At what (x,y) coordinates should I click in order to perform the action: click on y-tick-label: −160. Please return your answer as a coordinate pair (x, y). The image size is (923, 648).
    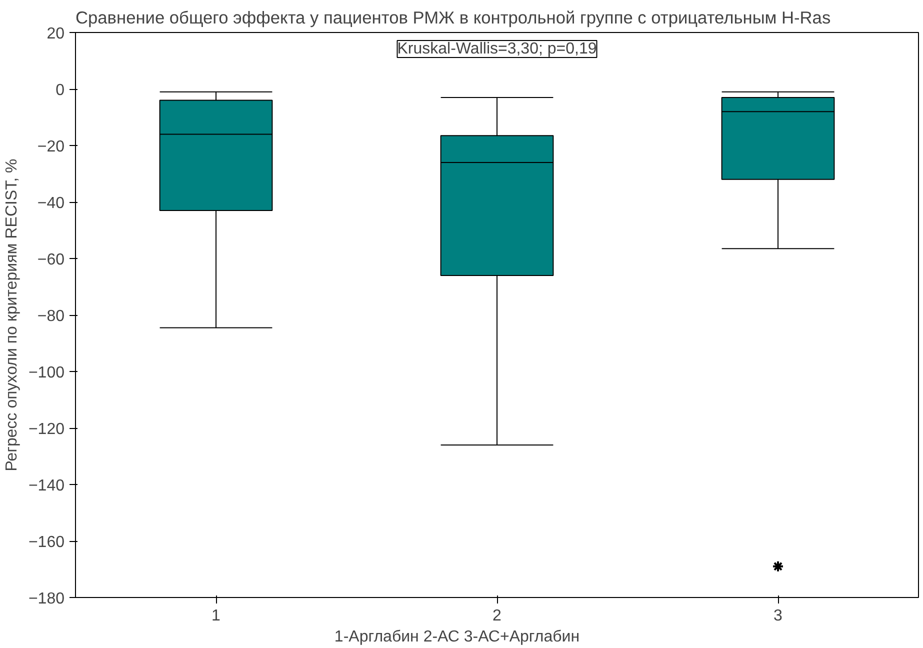
    Looking at the image, I should click on (46, 542).